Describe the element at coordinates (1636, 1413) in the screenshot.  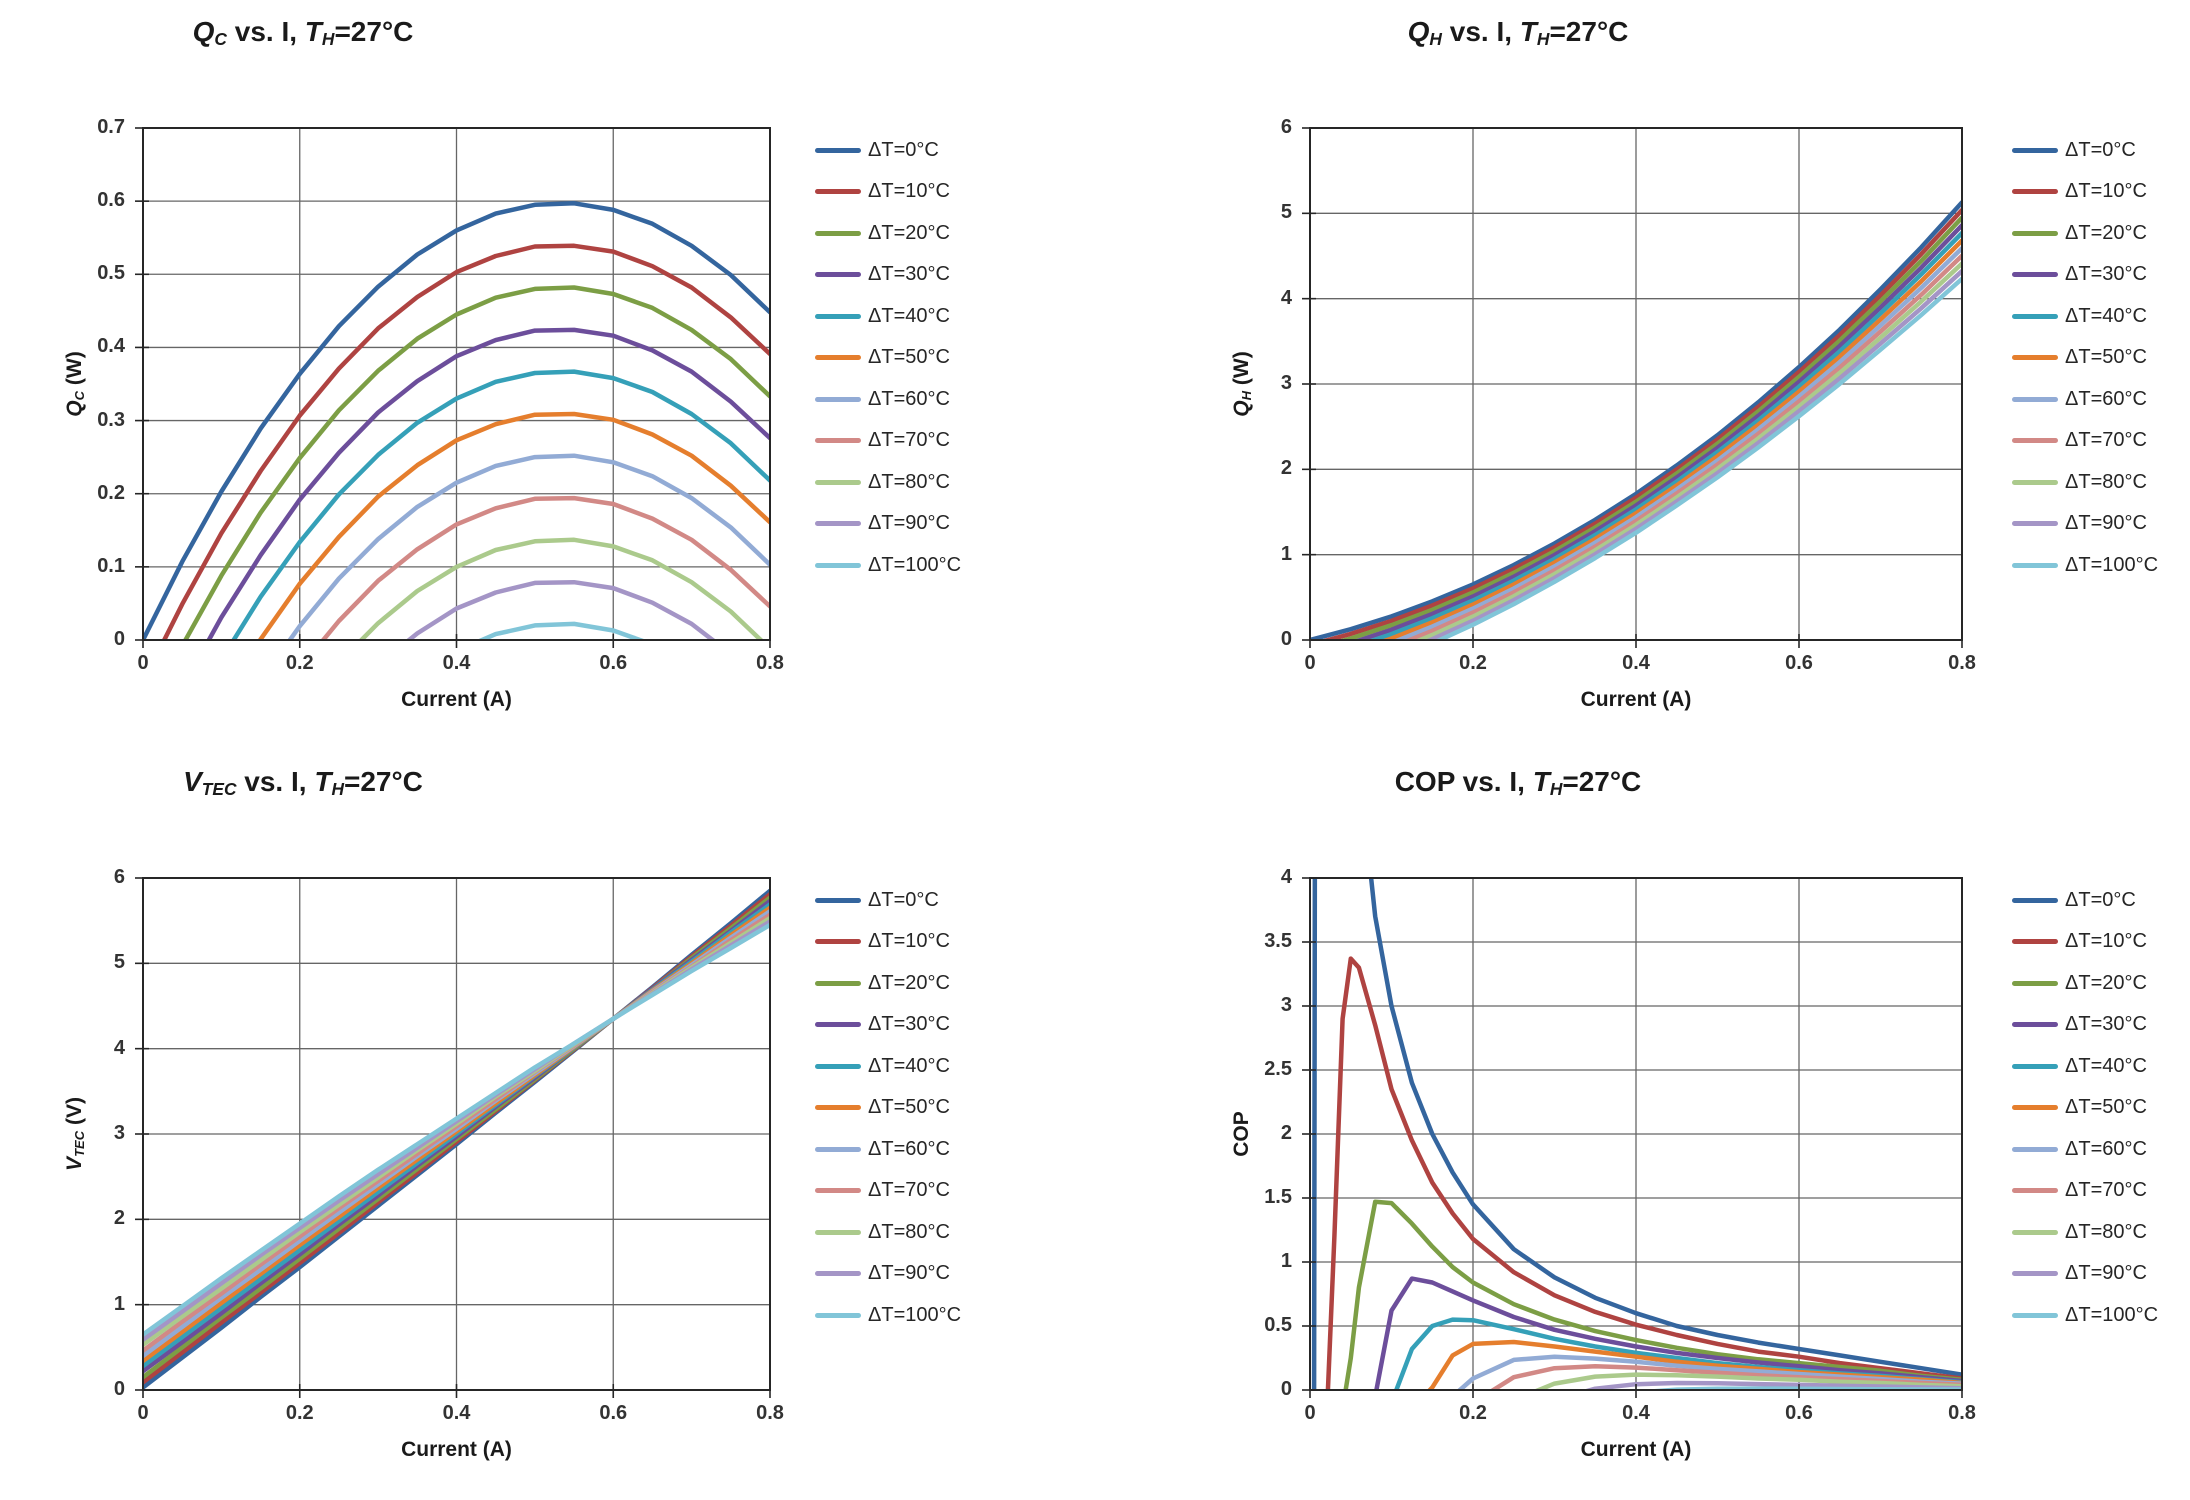
I see `x-tick-label: 0.4` at that location.